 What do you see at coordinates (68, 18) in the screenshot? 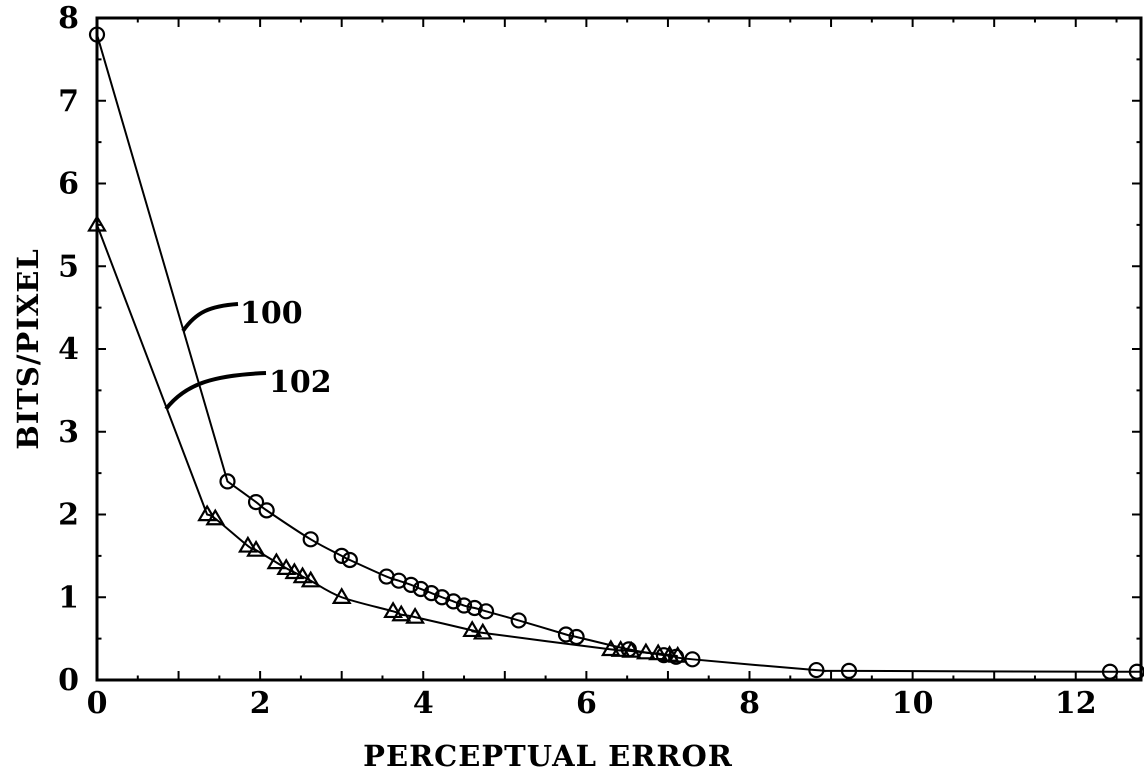
I see `y-tick-label: 8` at bounding box center [68, 18].